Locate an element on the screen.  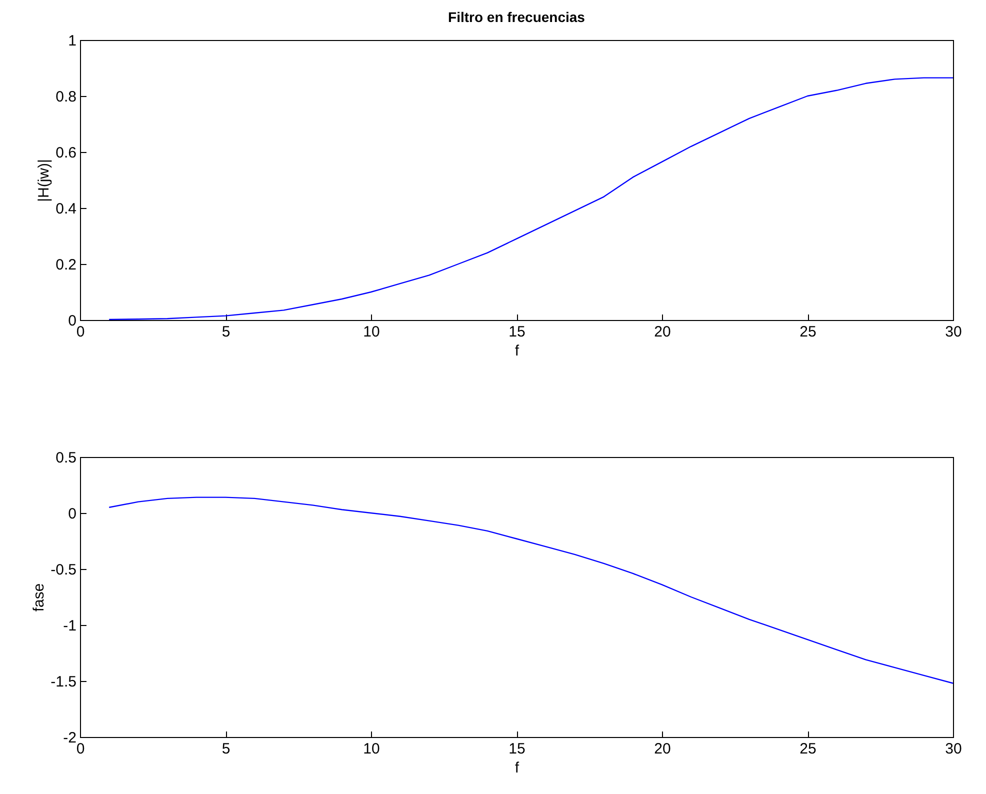
y-tick-label: 1 is located at coordinates (72, 41).